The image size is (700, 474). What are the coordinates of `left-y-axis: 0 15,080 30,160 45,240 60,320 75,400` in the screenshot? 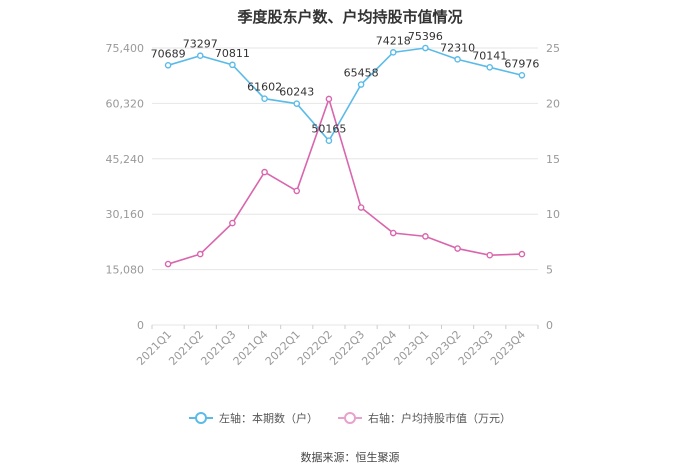 It's located at (125, 187).